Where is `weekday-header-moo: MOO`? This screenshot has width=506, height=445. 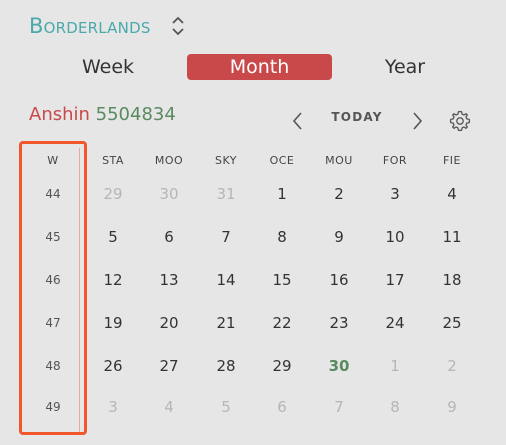 weekday-header-moo: MOO is located at coordinates (169, 160).